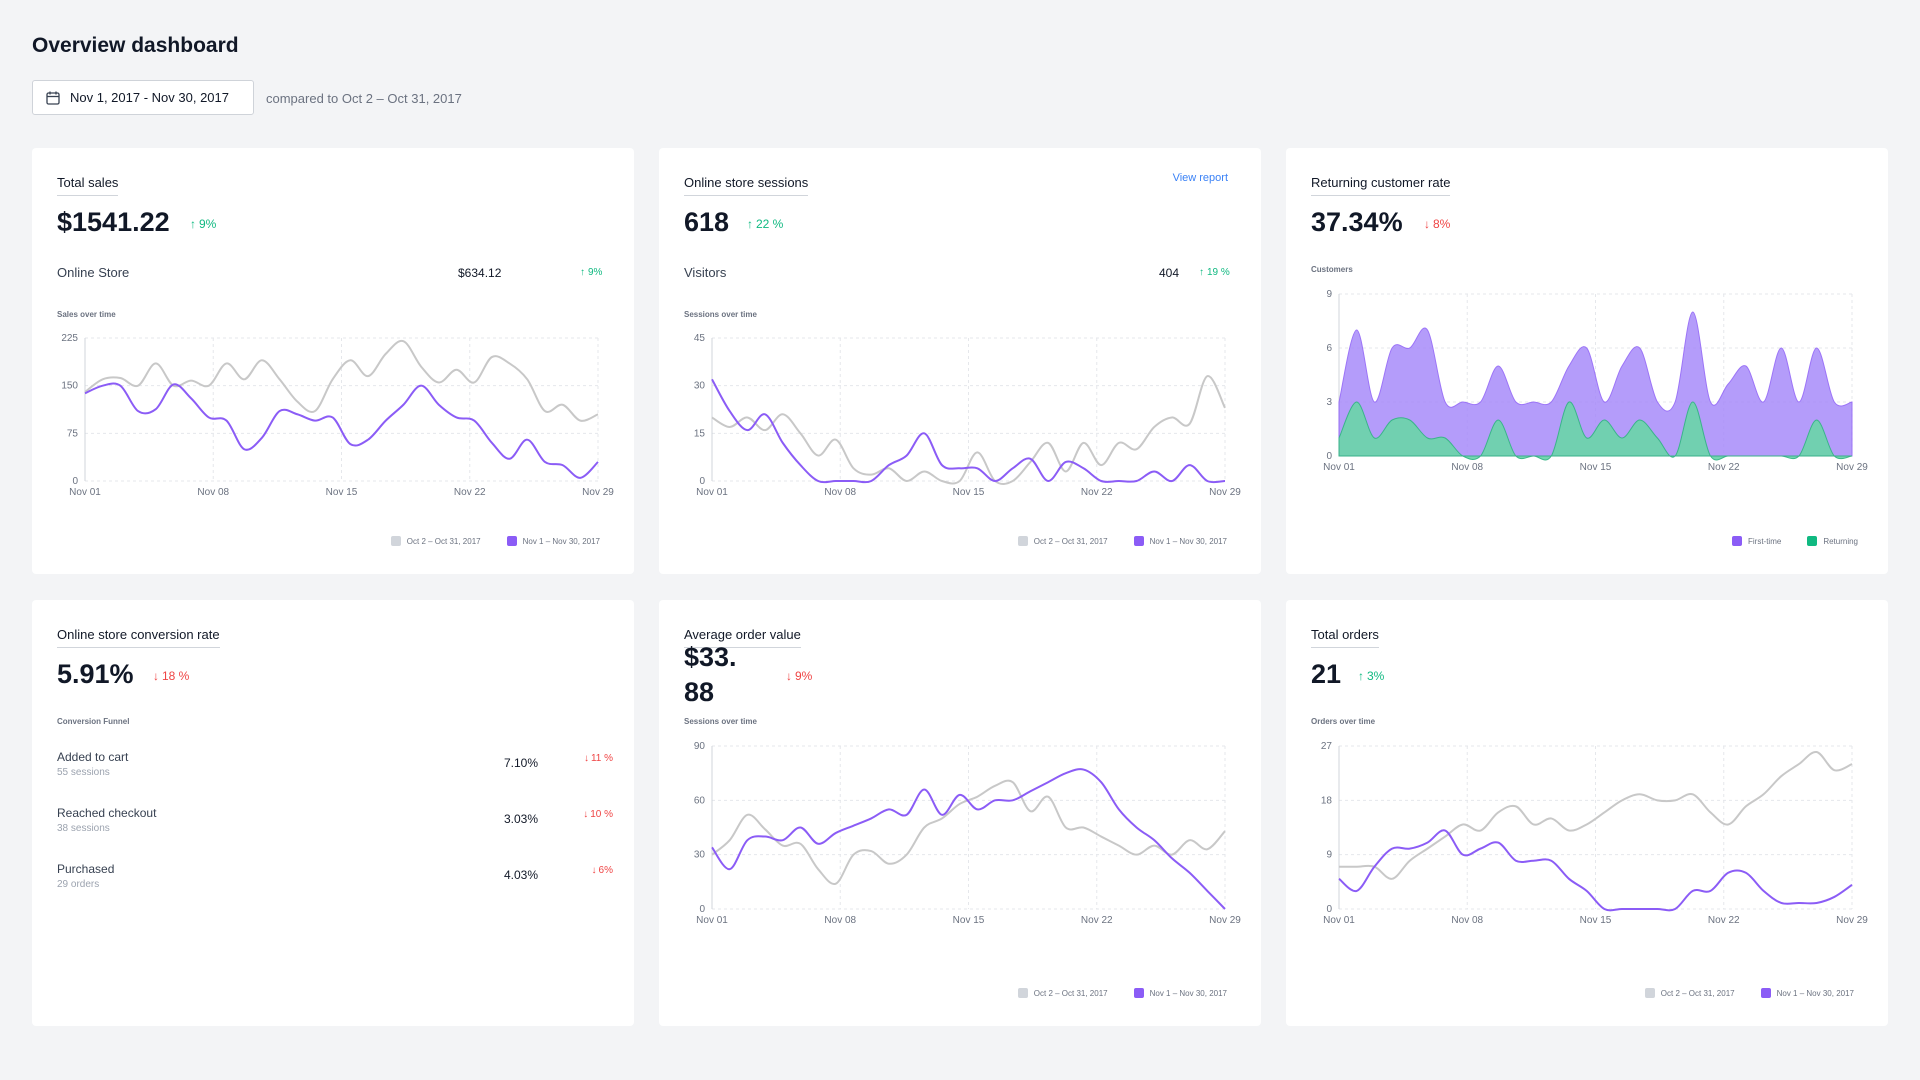 This screenshot has width=1920, height=1080. I want to click on card-title: Online store conversion rate, so click(138, 637).